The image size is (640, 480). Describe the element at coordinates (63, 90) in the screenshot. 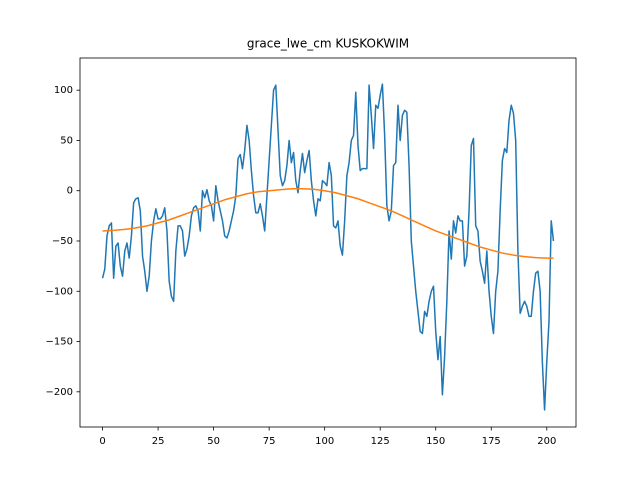

I see `y-tick-label: 100` at that location.